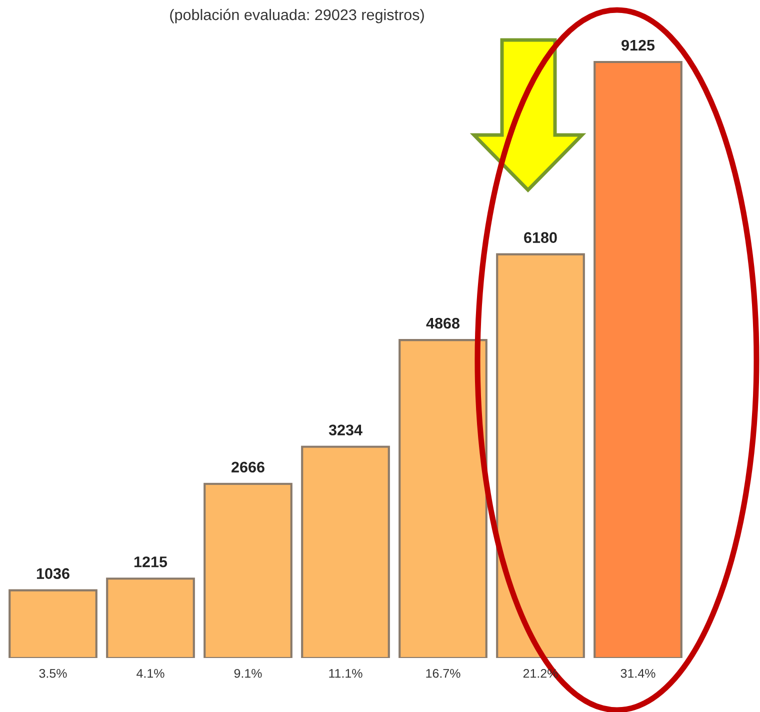 The width and height of the screenshot is (760, 712). Describe the element at coordinates (443, 323) in the screenshot. I see `data-label: 4868` at that location.